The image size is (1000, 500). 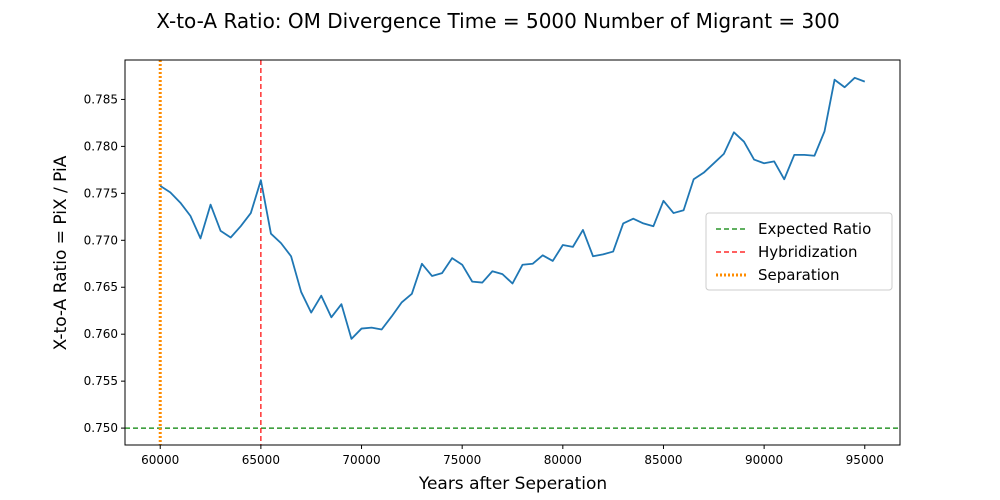 What do you see at coordinates (104, 263) in the screenshot?
I see `y-axis-ticks: 0.750 0.755 0.760 0.765 0.770 0.775 0.780 0.785` at bounding box center [104, 263].